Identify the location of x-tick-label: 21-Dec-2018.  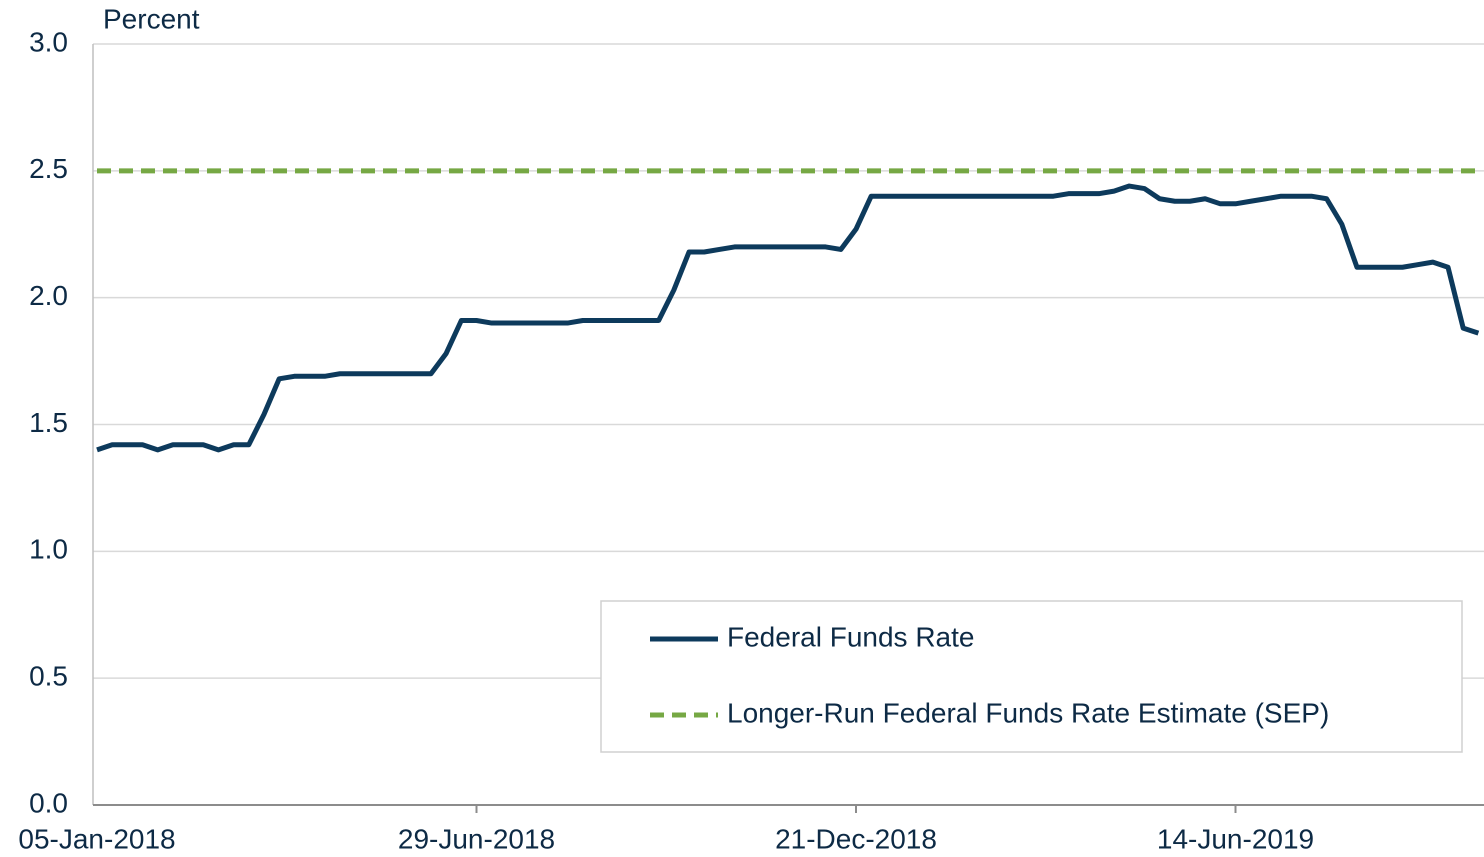
(856, 838).